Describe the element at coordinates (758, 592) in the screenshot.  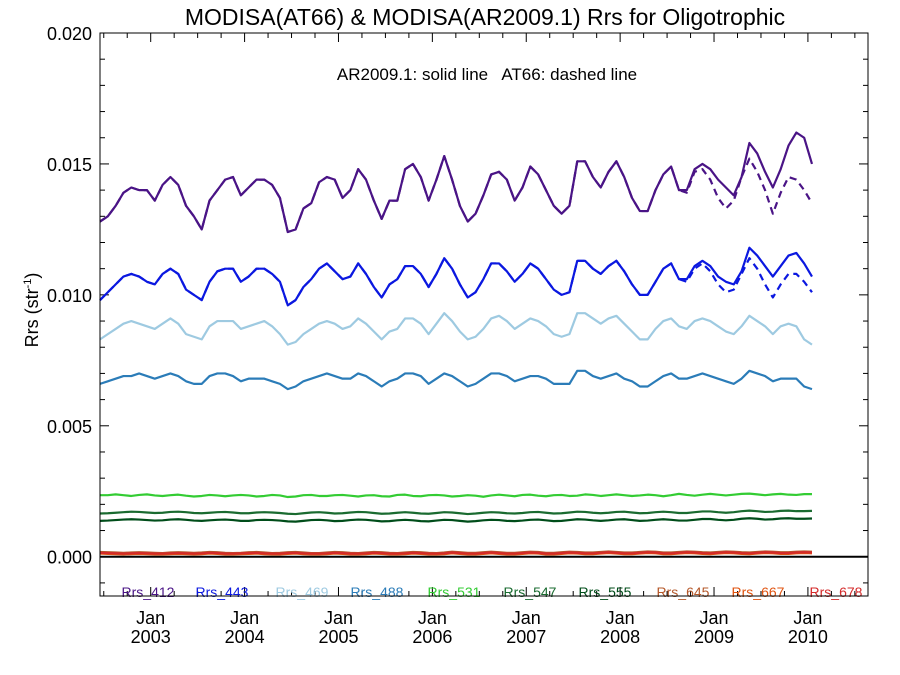
I see `legend-item: Rrs_667` at that location.